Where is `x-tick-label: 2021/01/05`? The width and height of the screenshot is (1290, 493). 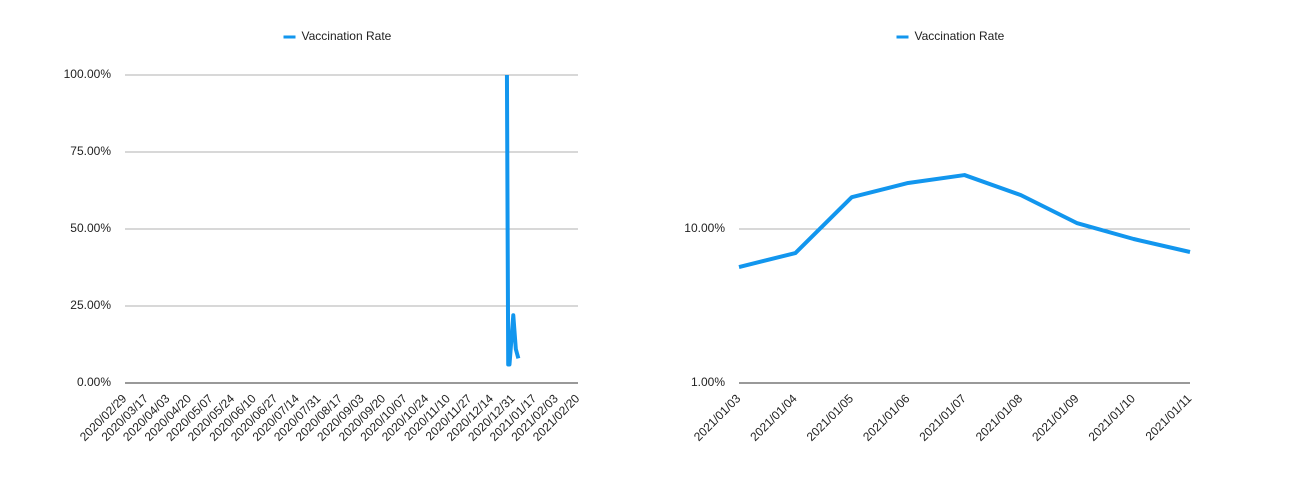 x-tick-label: 2021/01/05 is located at coordinates (830, 417).